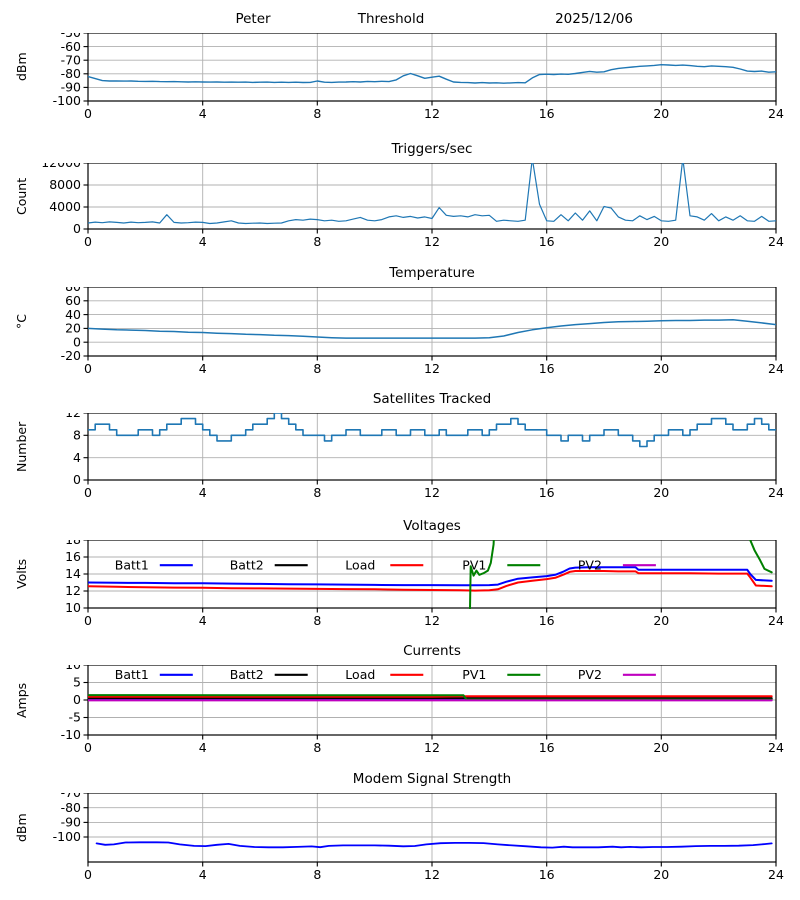 The width and height of the screenshot is (800, 900). I want to click on svg-text: 4000, so click(65, 206).